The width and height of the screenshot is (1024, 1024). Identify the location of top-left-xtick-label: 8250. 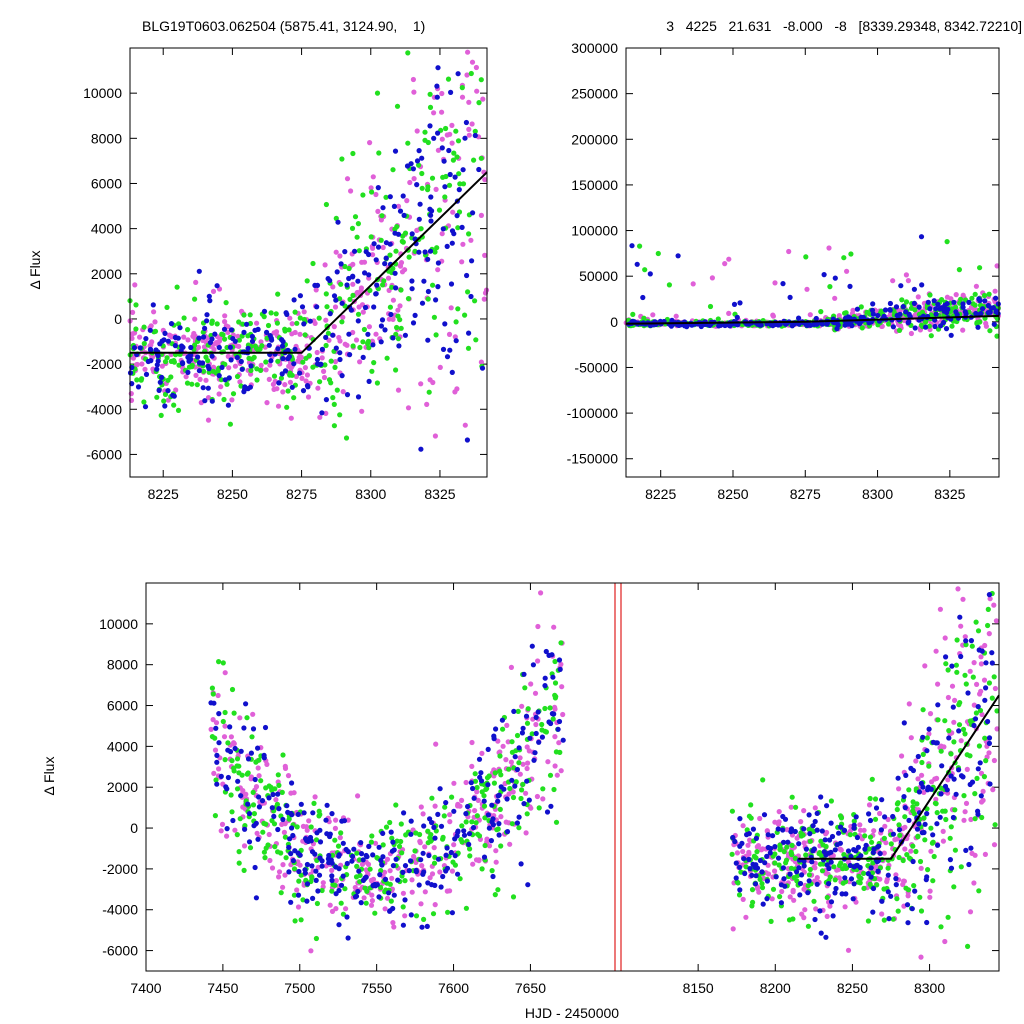
(232, 494).